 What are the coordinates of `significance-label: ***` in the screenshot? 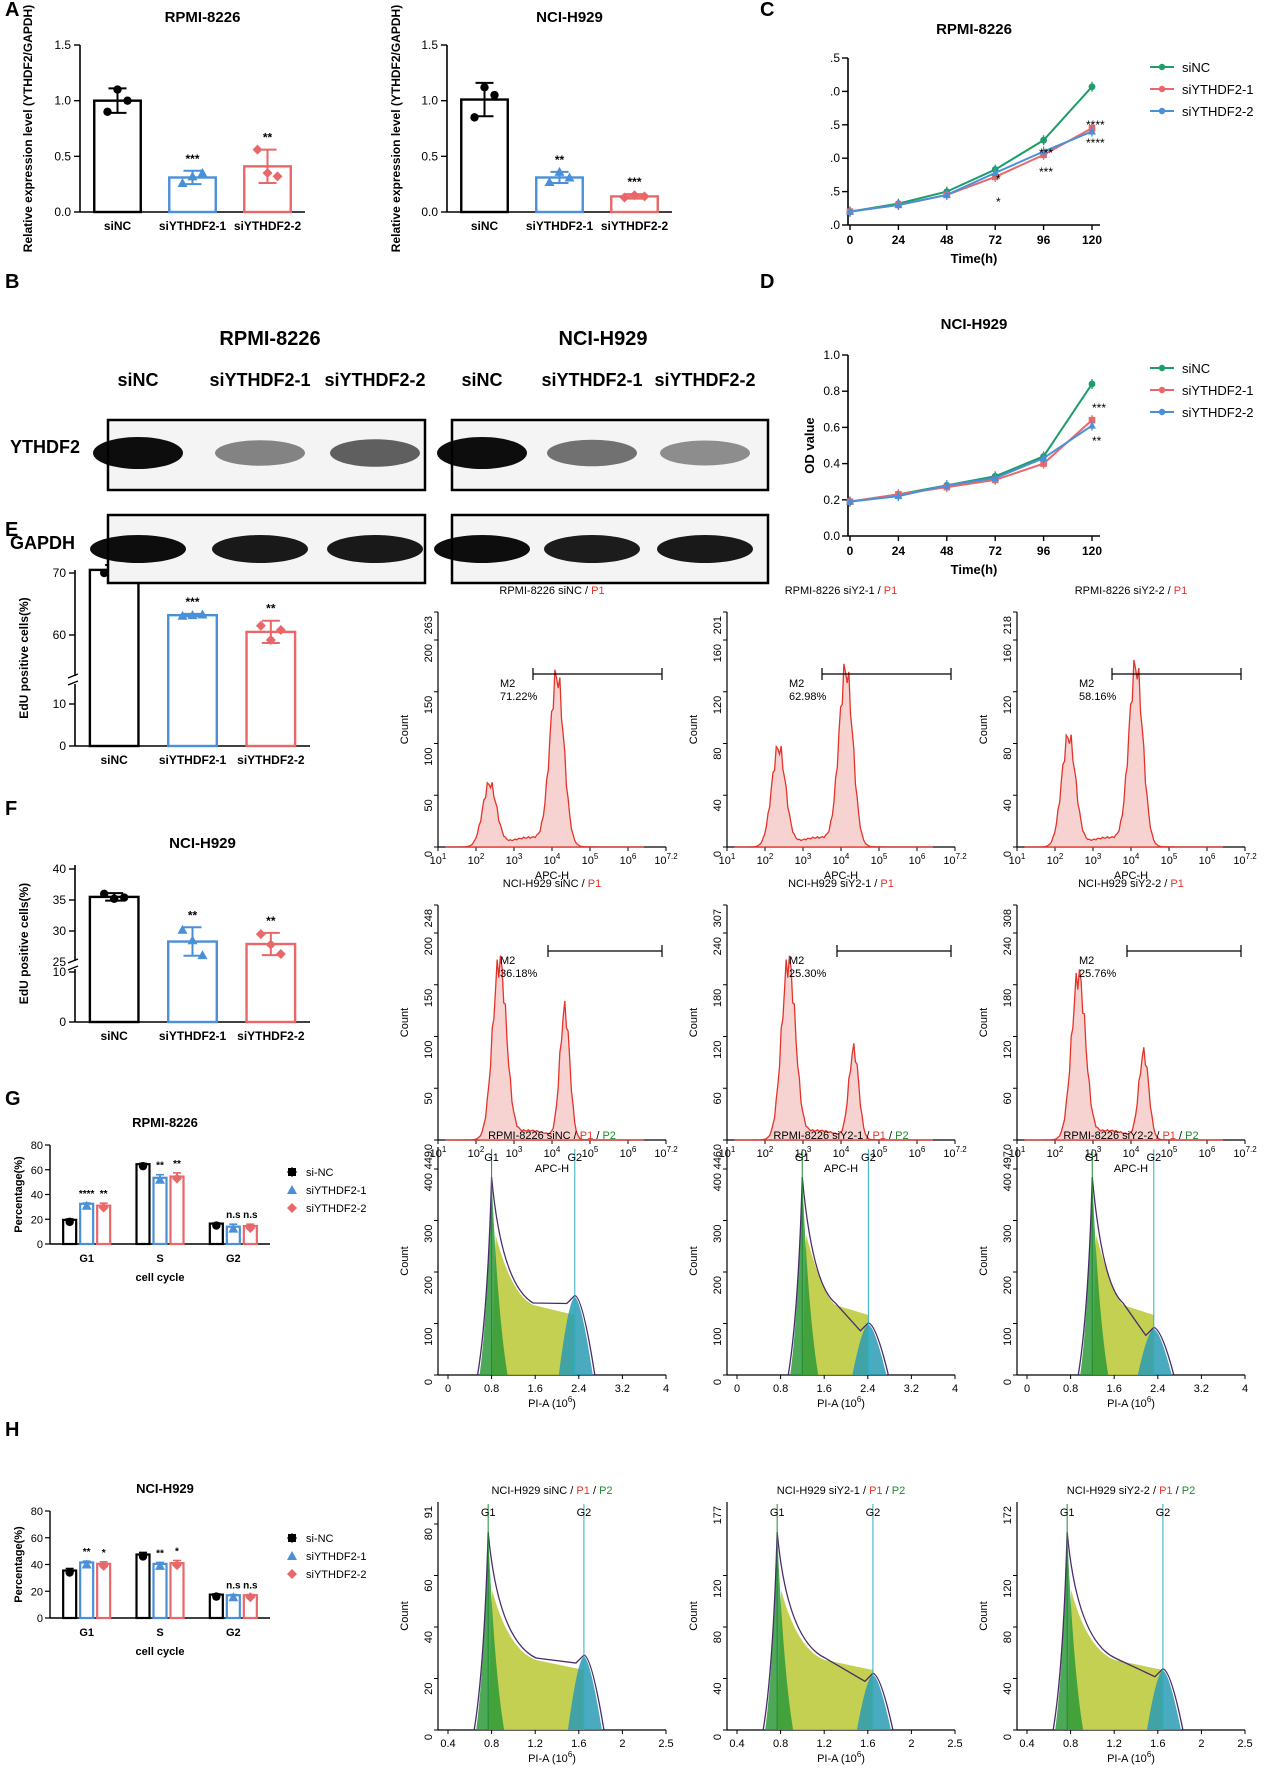 It's located at (634, 182).